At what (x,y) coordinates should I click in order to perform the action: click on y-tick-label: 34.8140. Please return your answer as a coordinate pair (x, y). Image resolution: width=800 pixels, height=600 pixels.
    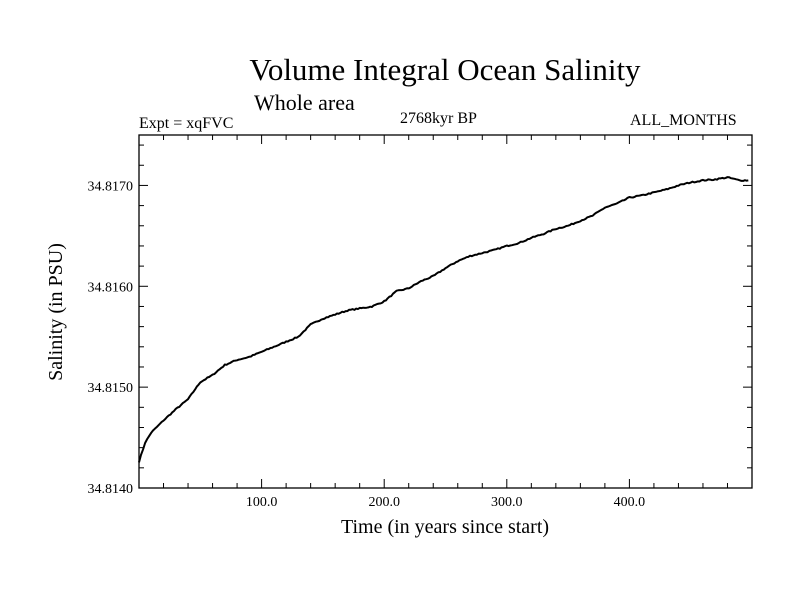
    Looking at the image, I should click on (111, 489).